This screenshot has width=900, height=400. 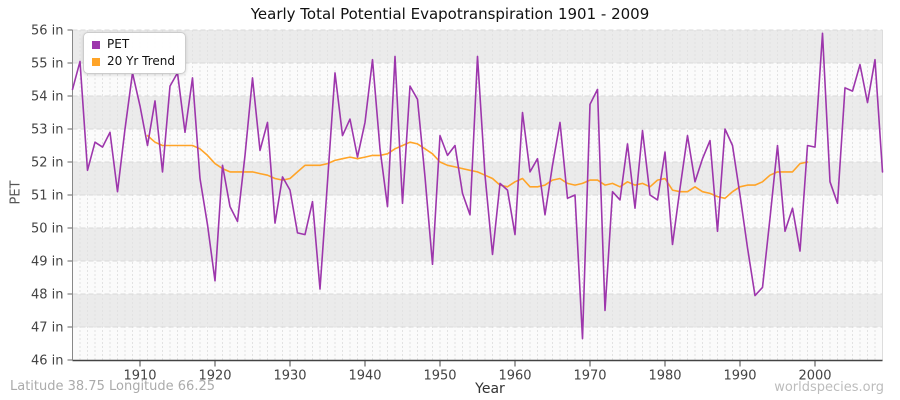 I want to click on x-tick-label: 1950, so click(x=439, y=376).